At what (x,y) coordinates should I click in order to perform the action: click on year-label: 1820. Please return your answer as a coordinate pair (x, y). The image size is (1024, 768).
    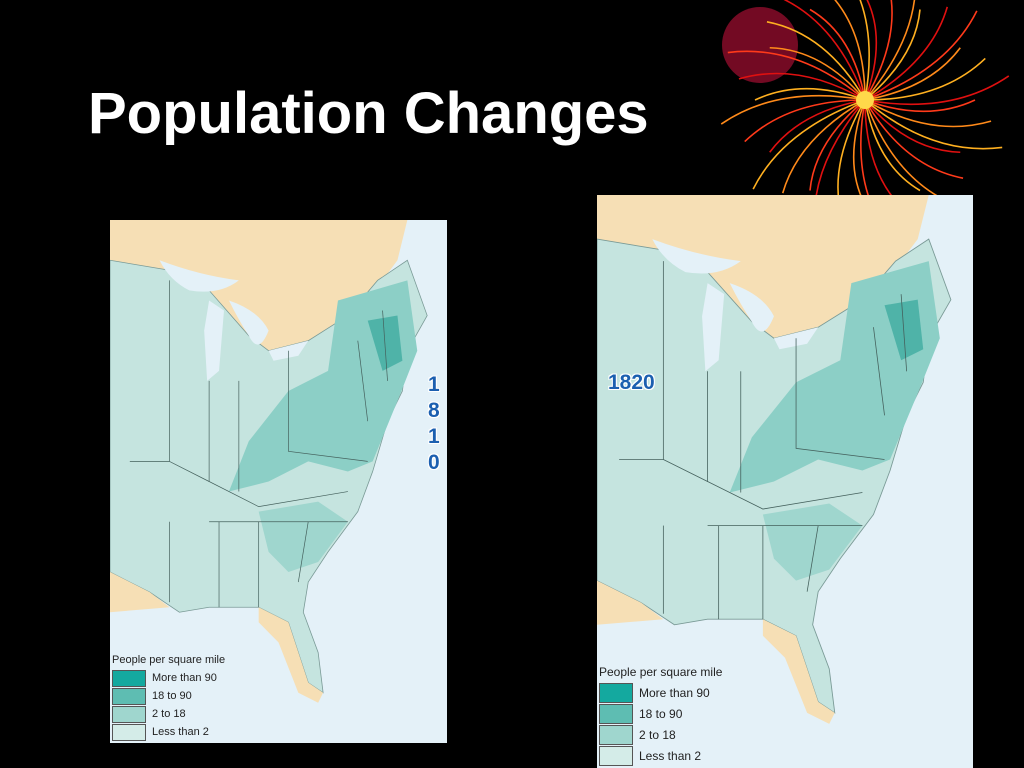
    Looking at the image, I should click on (631, 382).